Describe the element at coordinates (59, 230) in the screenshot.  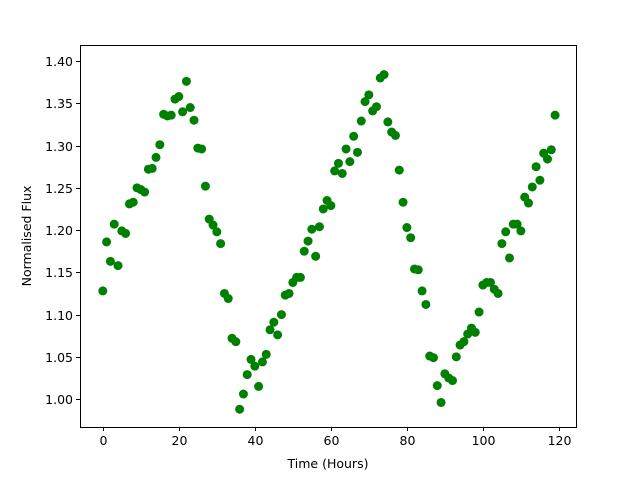
I see `y-tick-label: 1.20` at that location.